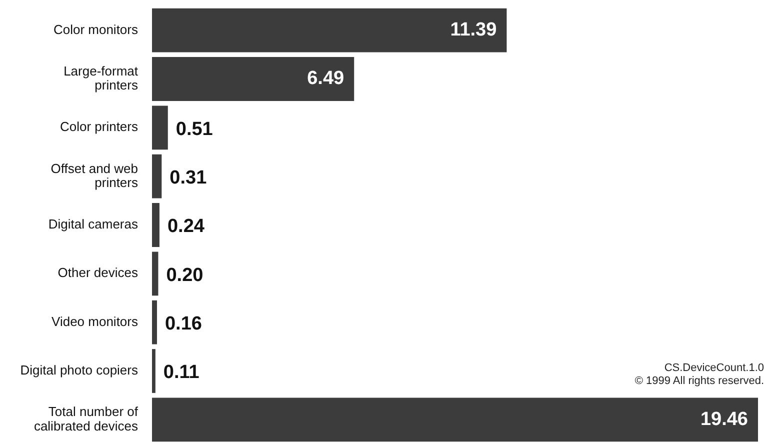  Describe the element at coordinates (93, 224) in the screenshot. I see `y-tick-label: Digital cameras` at that location.